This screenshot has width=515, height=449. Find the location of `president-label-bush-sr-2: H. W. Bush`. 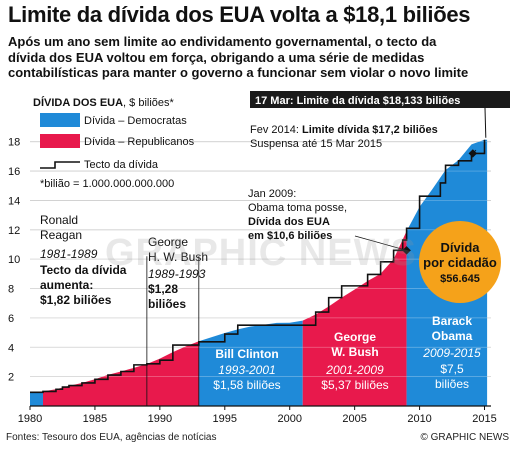

president-label-bush-sr-2: H. W. Bush is located at coordinates (178, 257).